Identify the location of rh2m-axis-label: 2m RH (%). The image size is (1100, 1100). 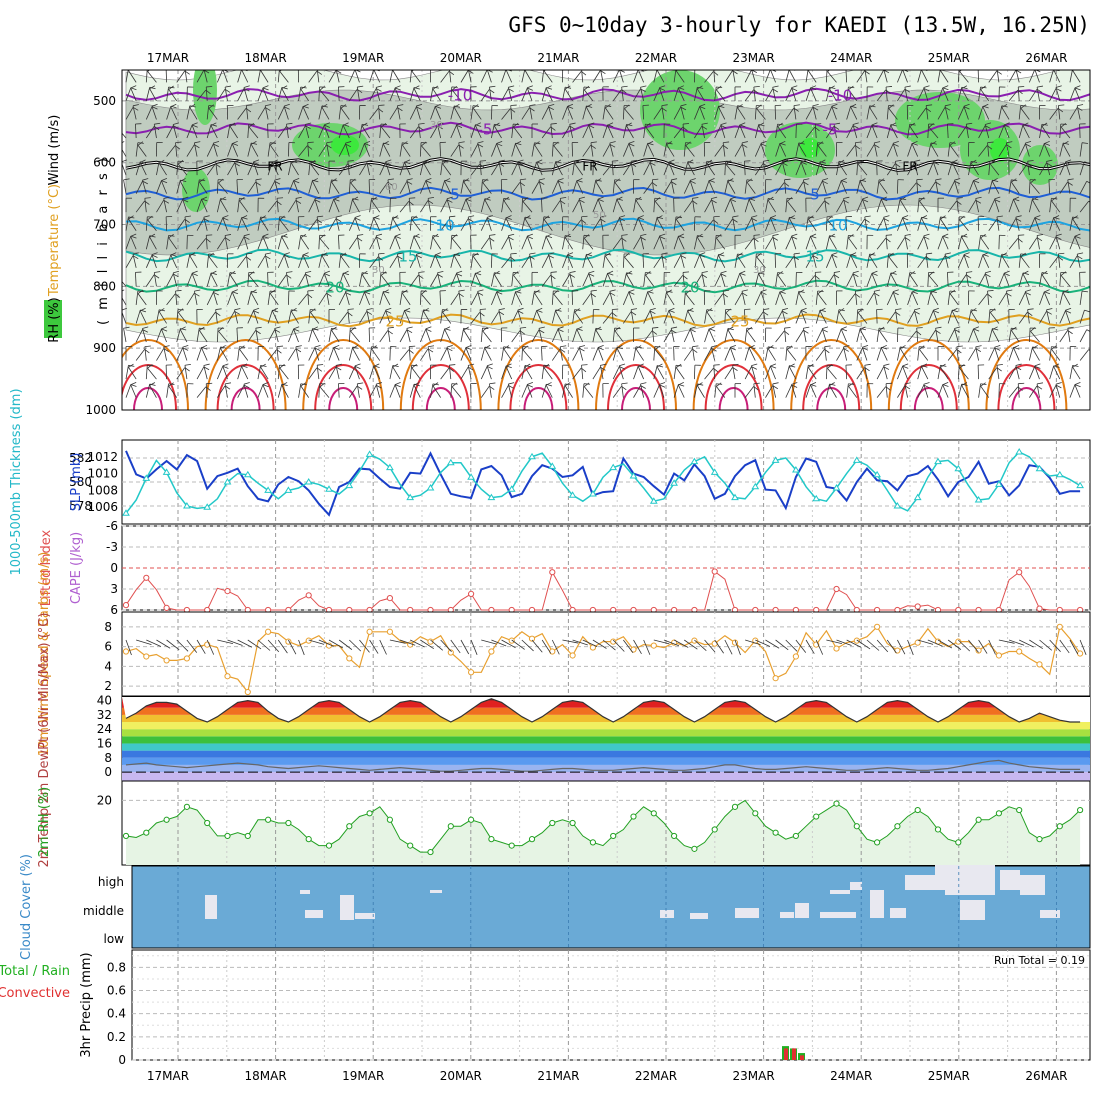
(44, 822).